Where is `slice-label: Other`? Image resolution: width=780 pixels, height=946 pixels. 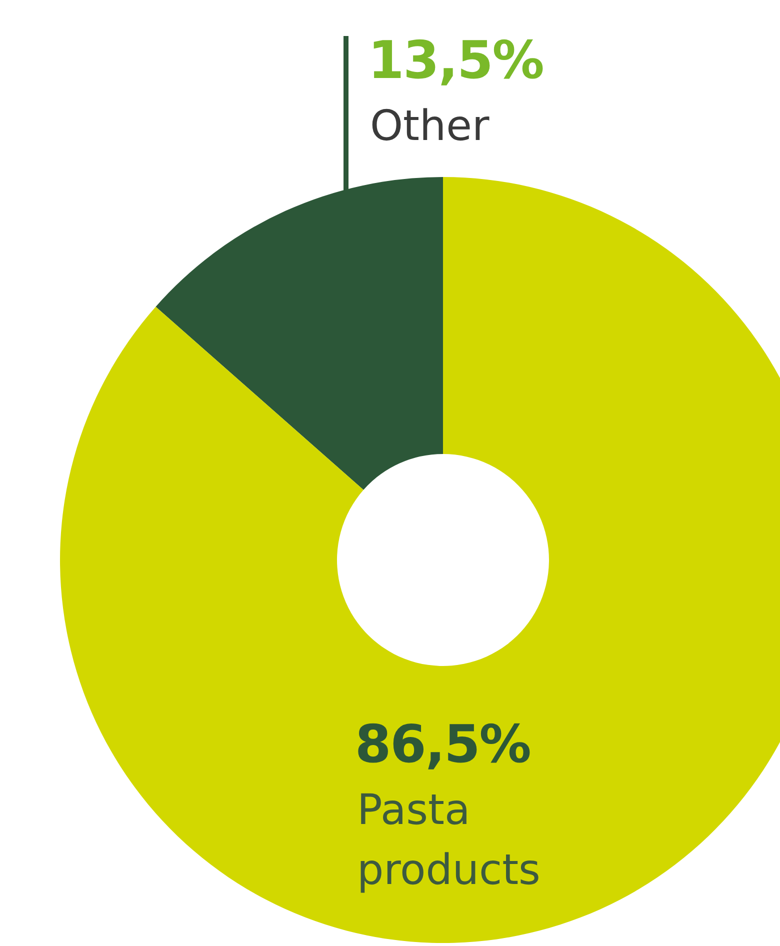
slice-label: Other is located at coordinates (430, 125).